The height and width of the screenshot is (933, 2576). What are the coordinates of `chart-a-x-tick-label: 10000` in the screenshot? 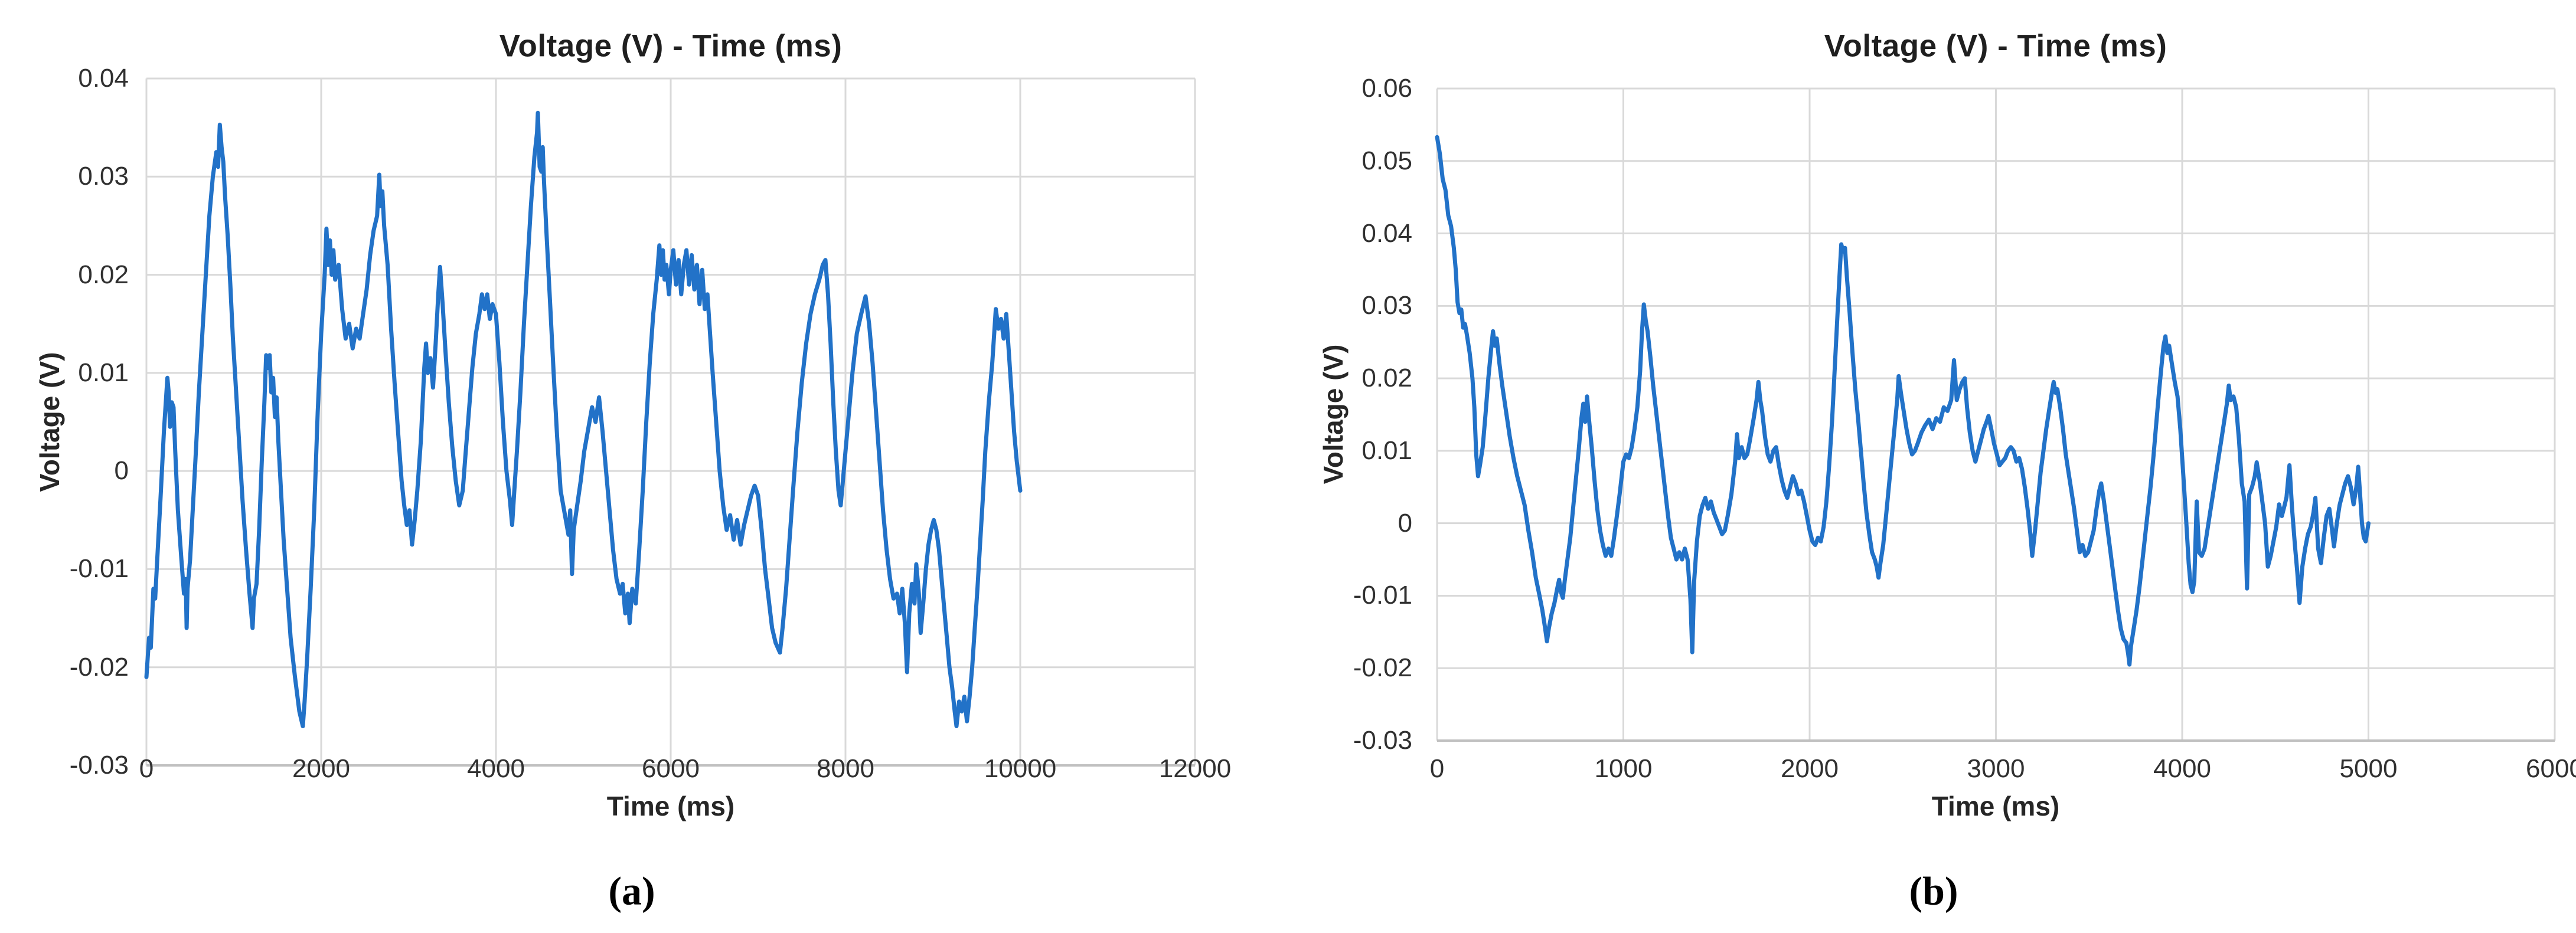 It's located at (1020, 768).